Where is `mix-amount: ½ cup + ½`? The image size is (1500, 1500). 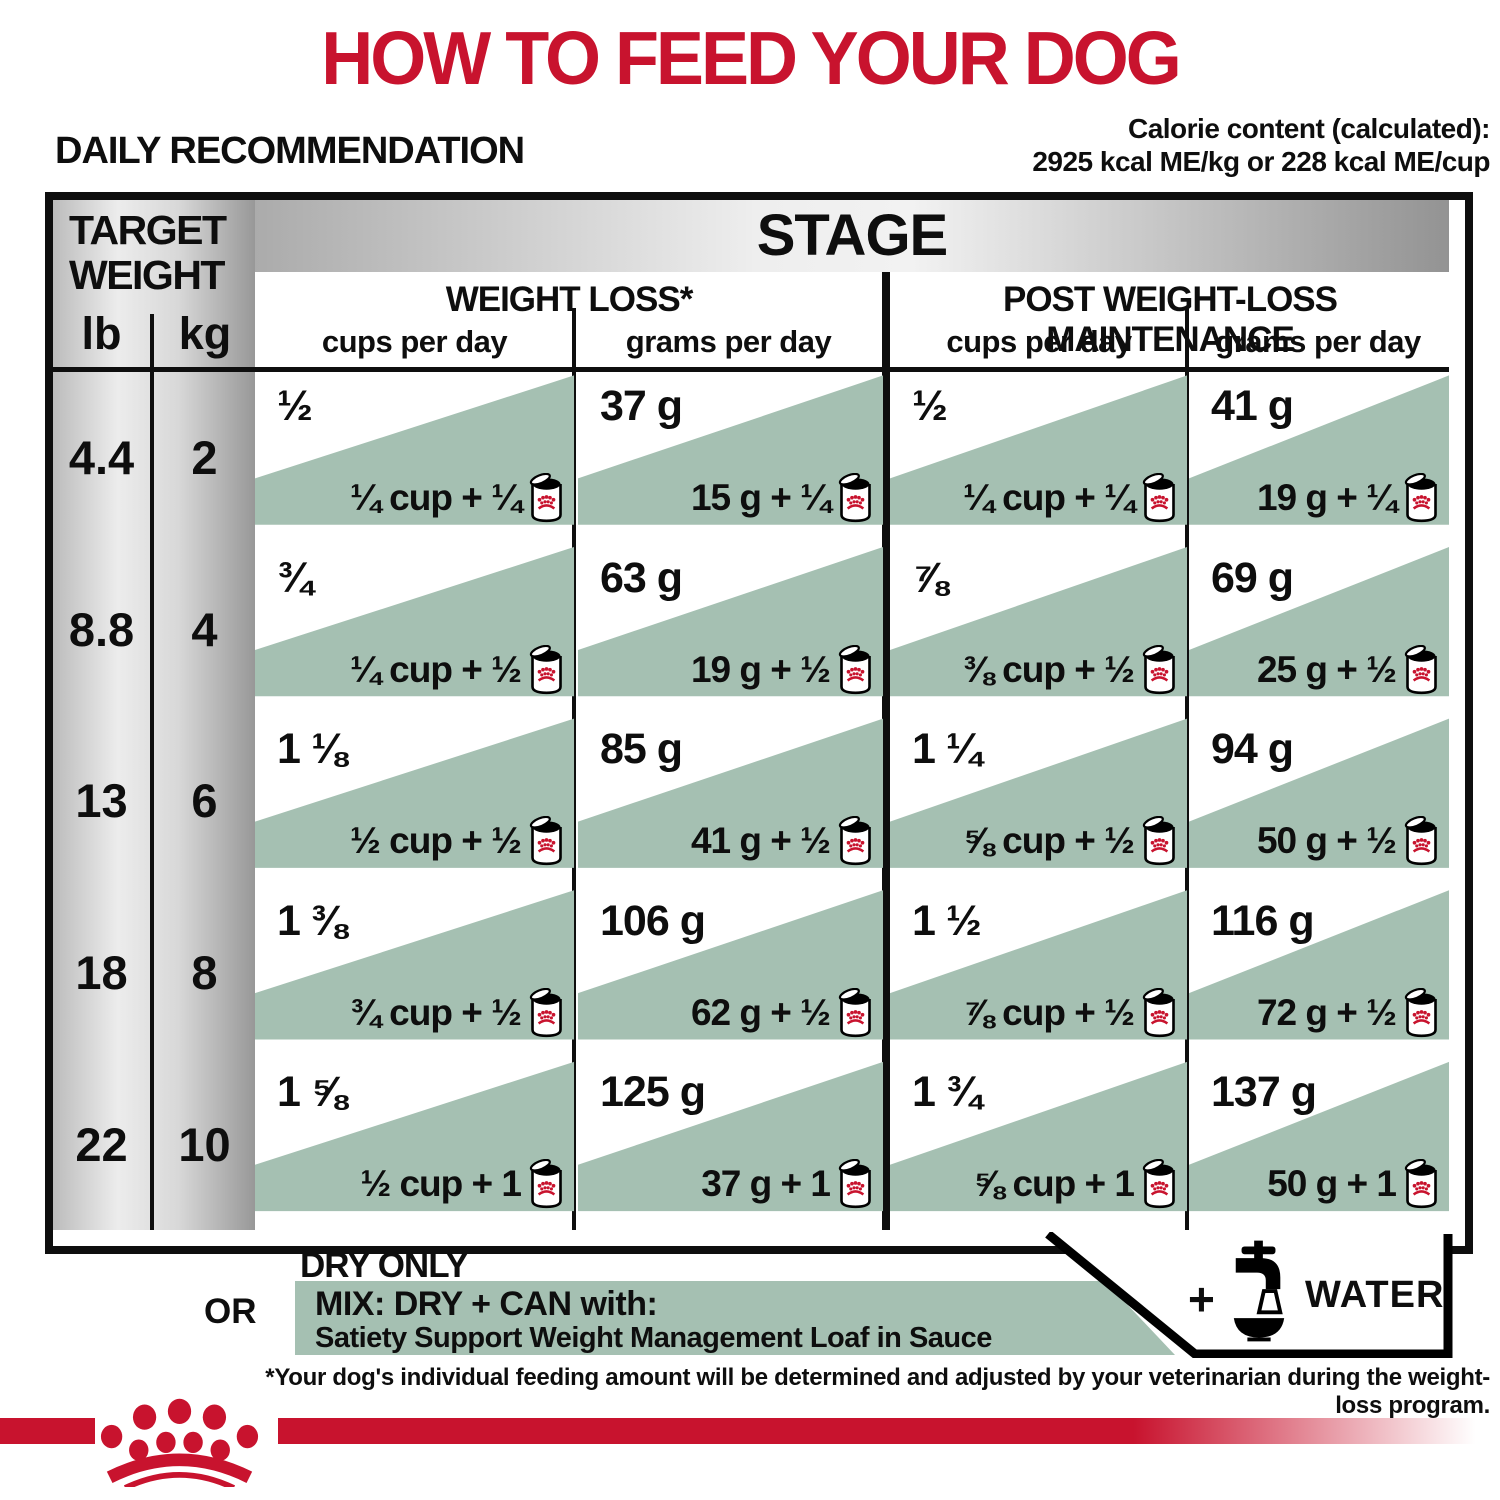
mix-amount: ½ cup + ½ is located at coordinates (457, 841).